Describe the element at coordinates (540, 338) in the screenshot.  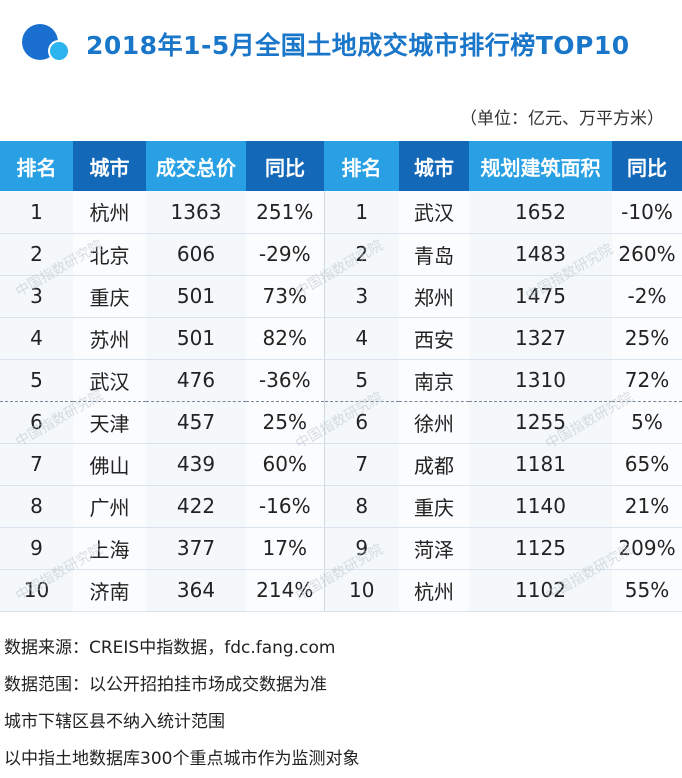
I see `floor-area-cell: 1327` at that location.